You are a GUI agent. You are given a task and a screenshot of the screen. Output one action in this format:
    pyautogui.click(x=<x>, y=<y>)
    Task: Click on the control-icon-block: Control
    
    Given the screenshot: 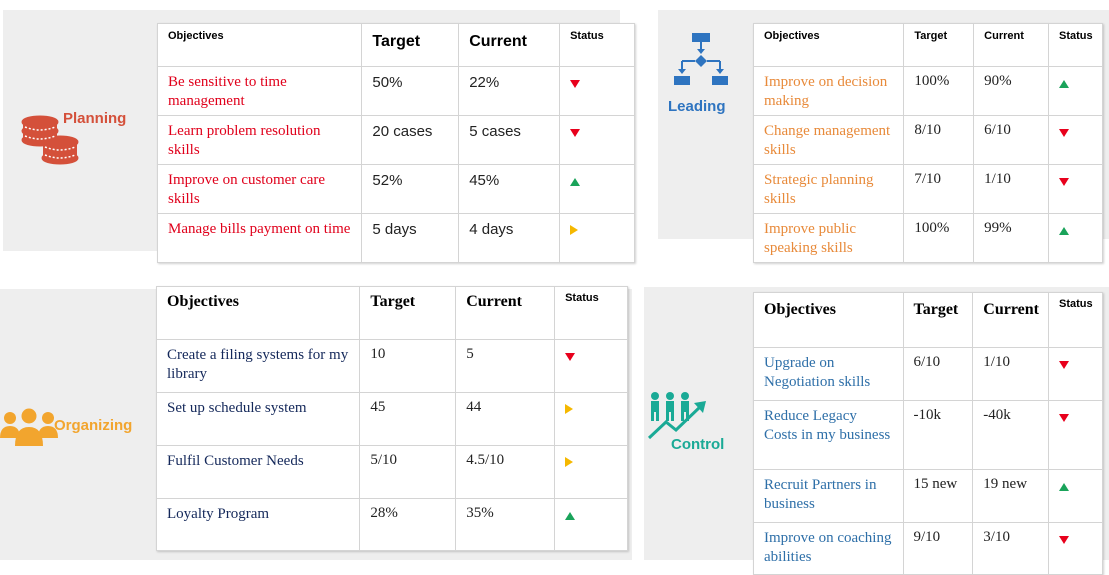 What is the action you would take?
    pyautogui.click(x=691, y=425)
    